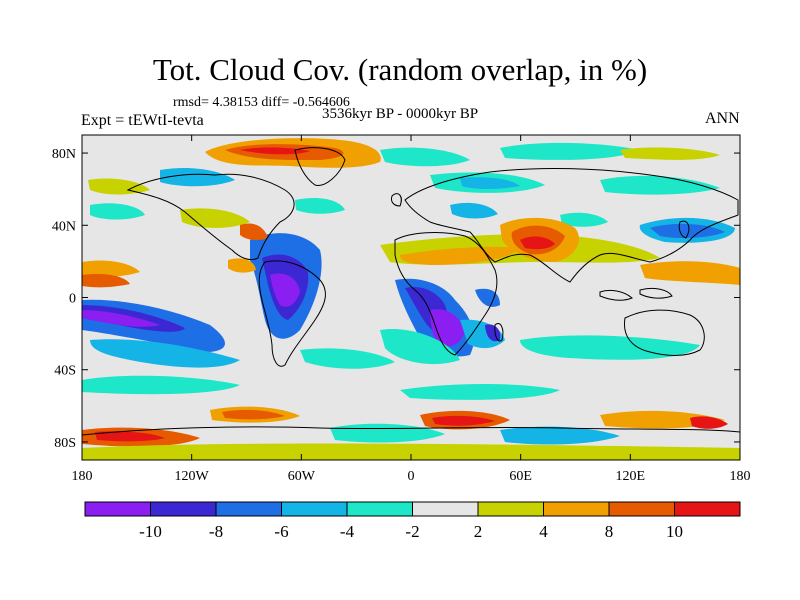 Image resolution: width=800 pixels, height=600 pixels. I want to click on colorbar-label: 2, so click(478, 531).